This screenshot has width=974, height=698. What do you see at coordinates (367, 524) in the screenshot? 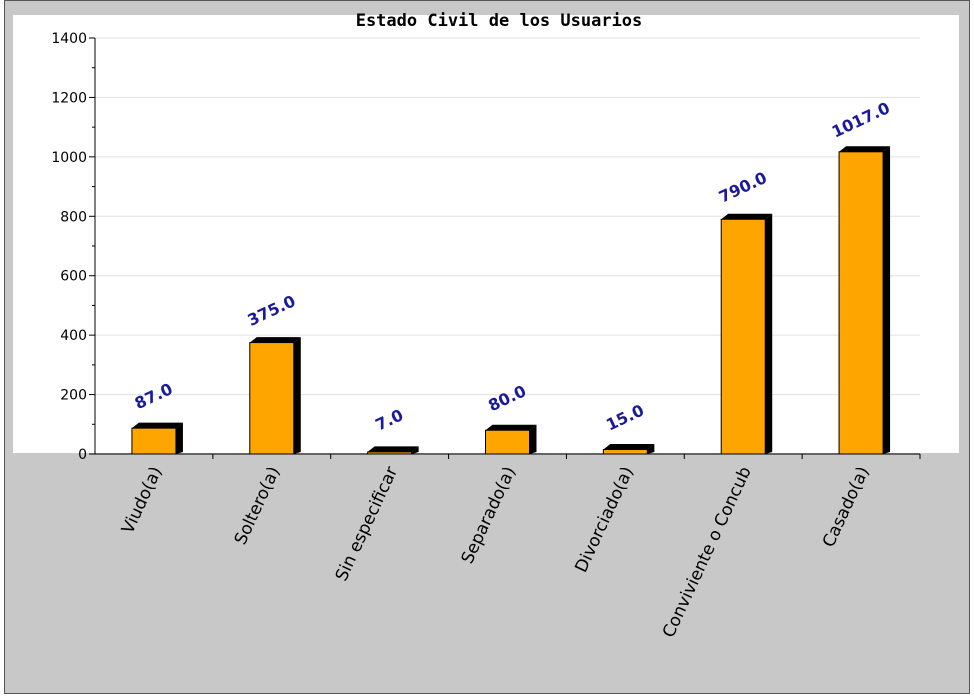
I see `x-tick-label: Sin especificar` at bounding box center [367, 524].